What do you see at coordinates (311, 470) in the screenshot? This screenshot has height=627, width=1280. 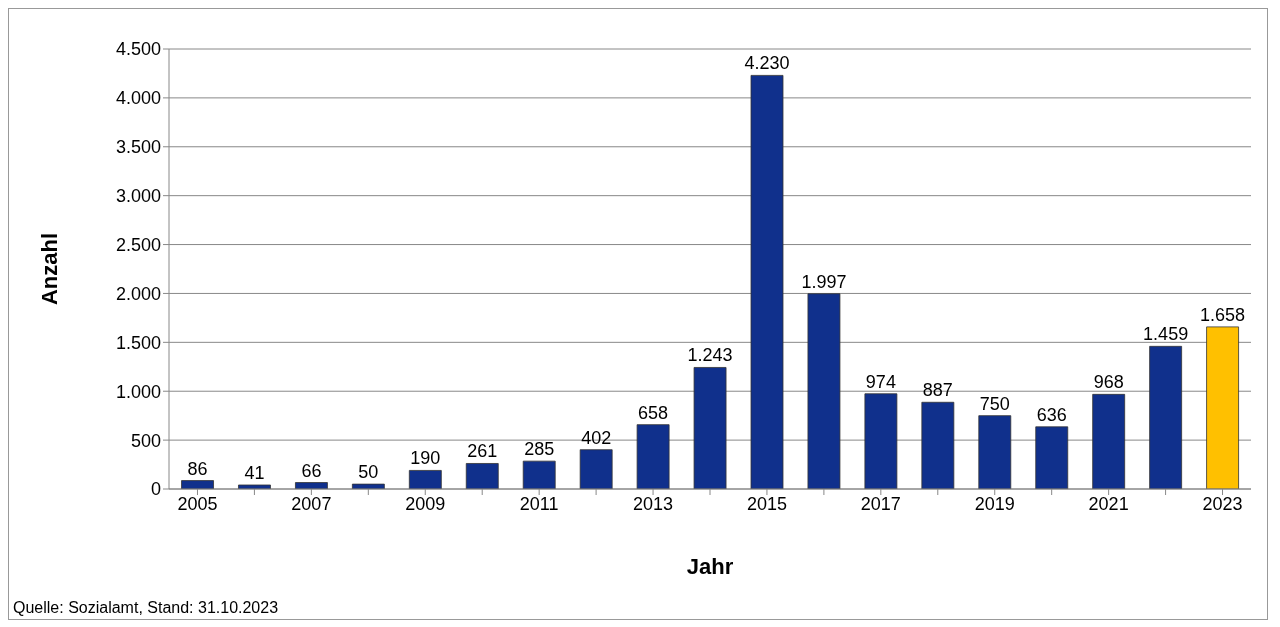 I see `data-label: 66` at bounding box center [311, 470].